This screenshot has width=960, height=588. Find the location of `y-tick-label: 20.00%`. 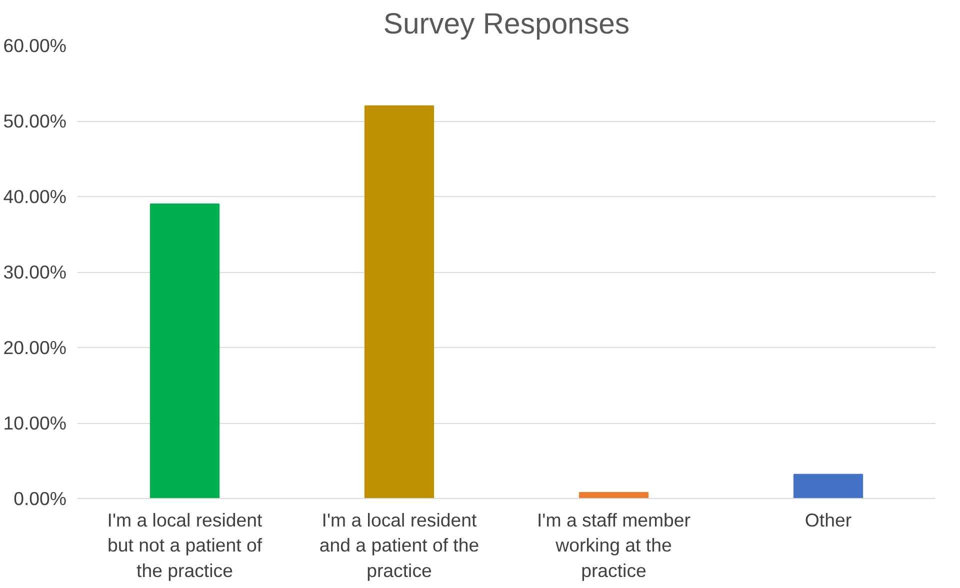

y-tick-label: 20.00% is located at coordinates (35, 347).